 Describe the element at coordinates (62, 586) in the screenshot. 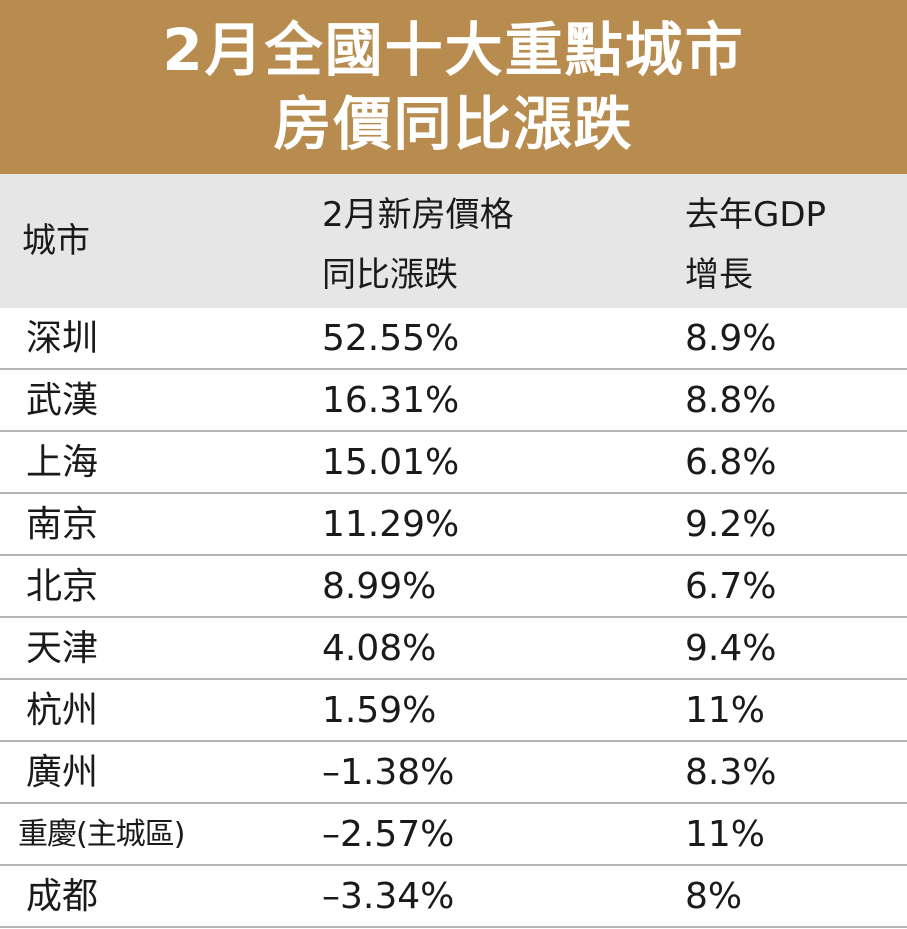

I see `city-cell: 北京` at that location.